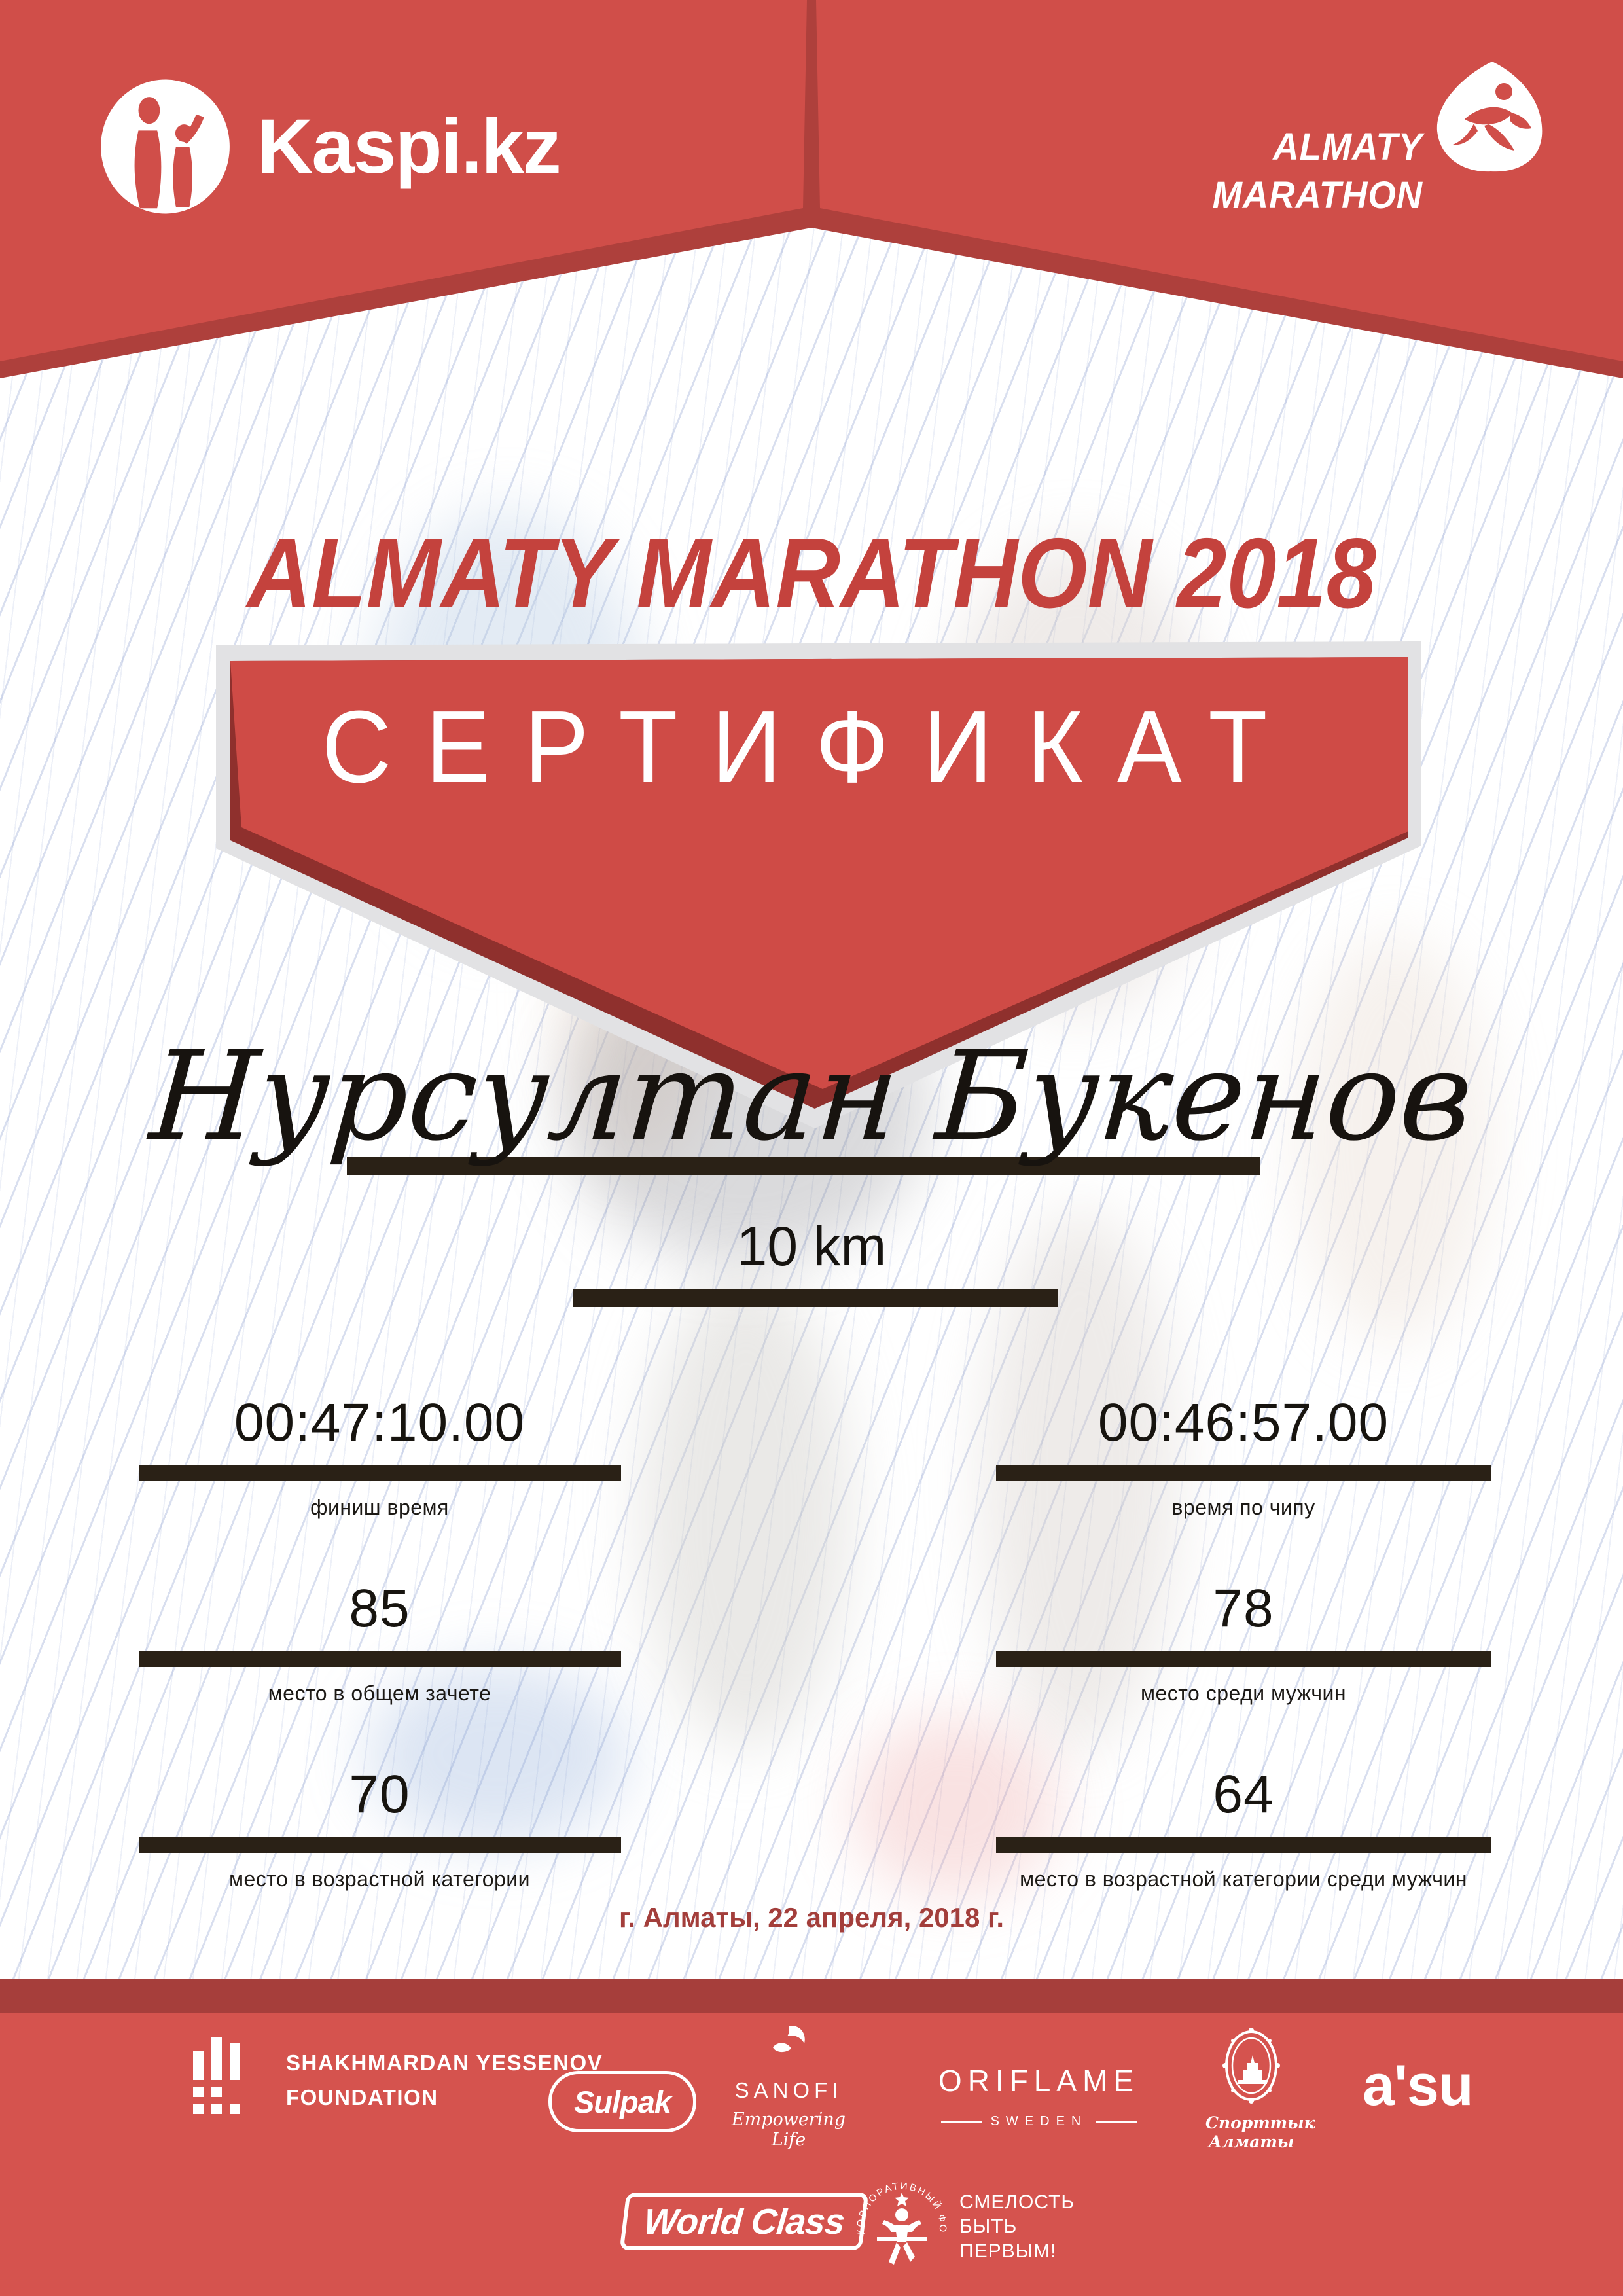  I want to click on footer-red-band, so click(811, 2154).